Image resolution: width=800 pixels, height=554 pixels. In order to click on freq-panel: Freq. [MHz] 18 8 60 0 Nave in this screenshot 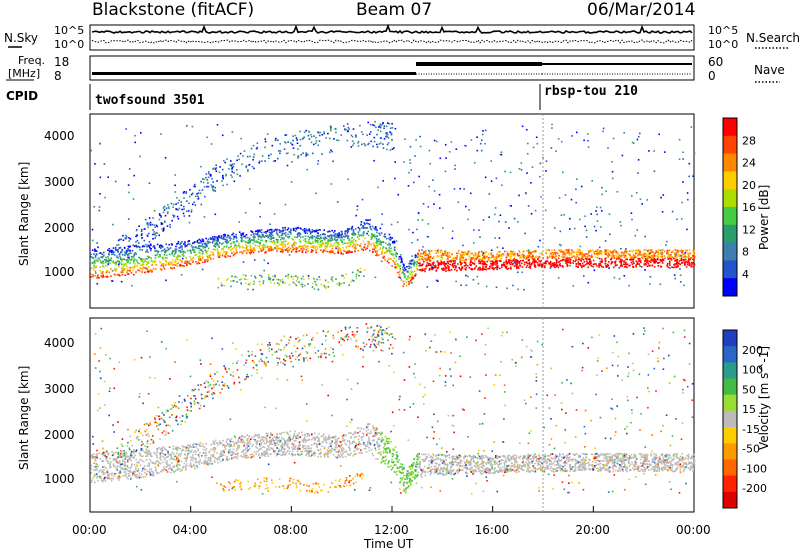, I will do `click(395, 68)`.